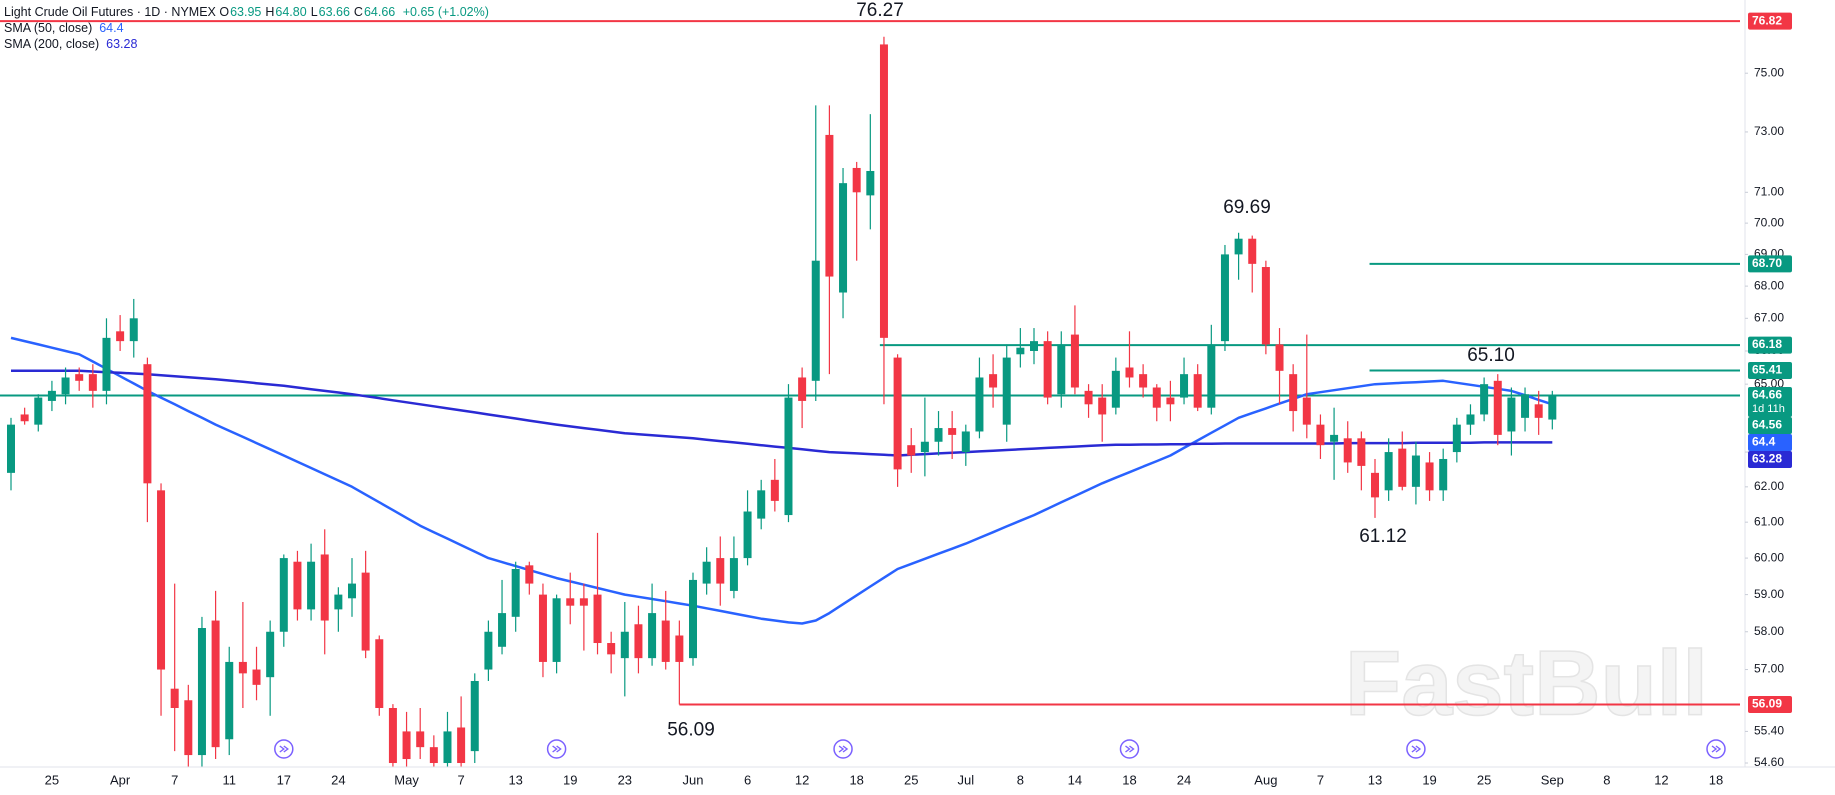  What do you see at coordinates (1767, 704) in the screenshot?
I see `price-label: 56.09` at bounding box center [1767, 704].